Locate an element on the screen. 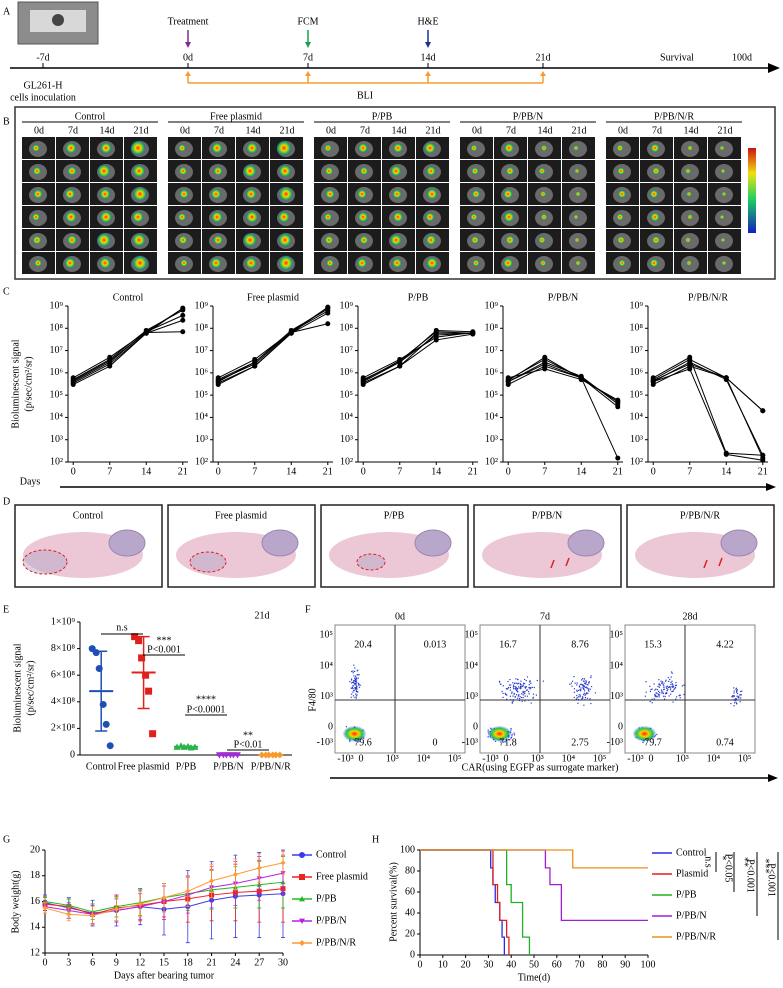  panel-letter: D is located at coordinates (6, 501).